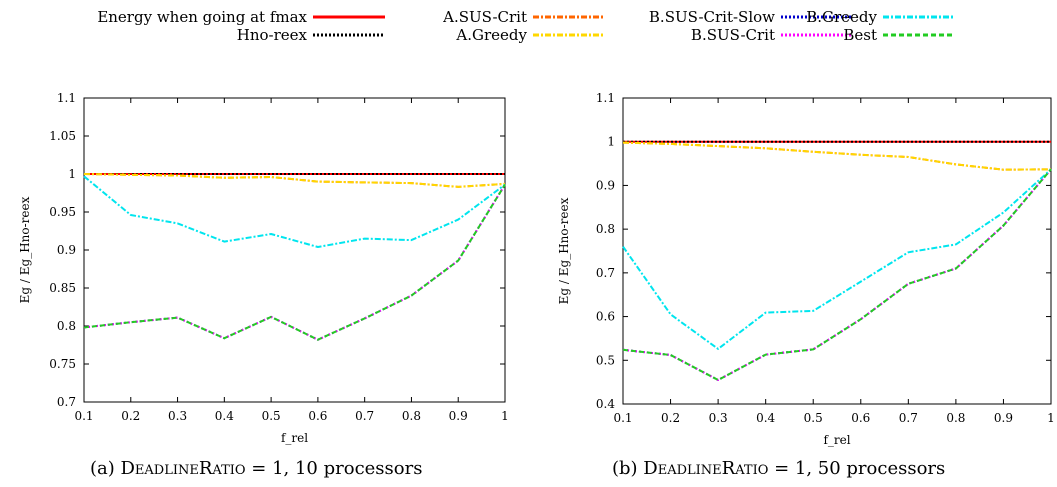 The height and width of the screenshot is (487, 1057). What do you see at coordinates (62, 136) in the screenshot?
I see `y-tick-label: 1.05` at bounding box center [62, 136].